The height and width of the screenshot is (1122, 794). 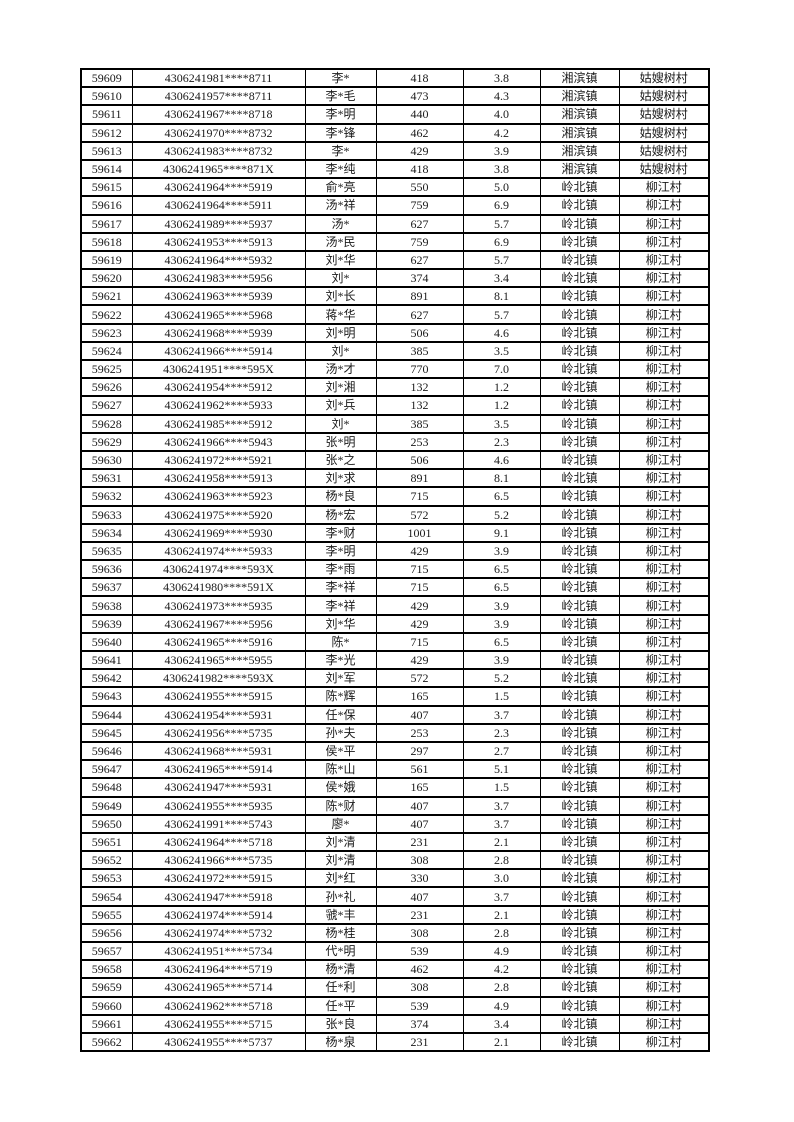 What do you see at coordinates (340, 842) in the screenshot?
I see `cell-masked-name: 刘*清` at bounding box center [340, 842].